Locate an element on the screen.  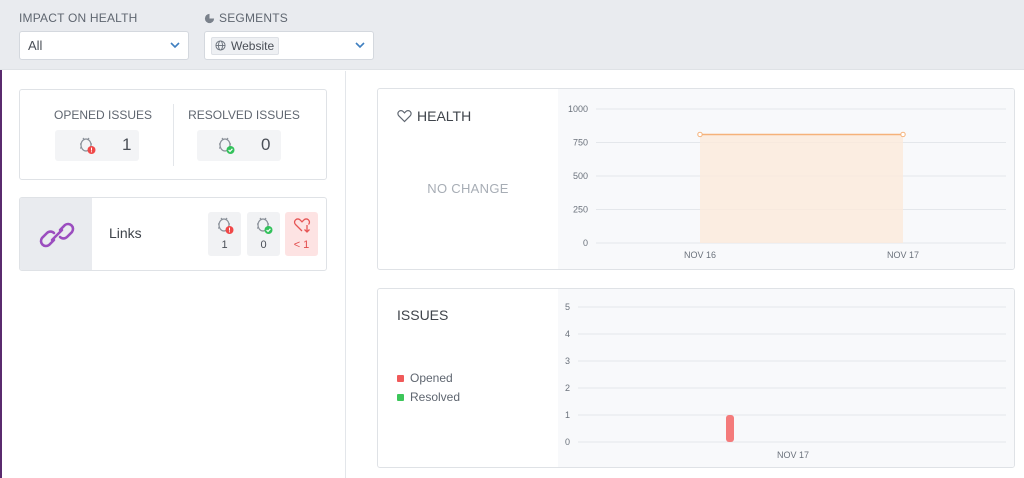
segment-chip-label: Website is located at coordinates (253, 45).